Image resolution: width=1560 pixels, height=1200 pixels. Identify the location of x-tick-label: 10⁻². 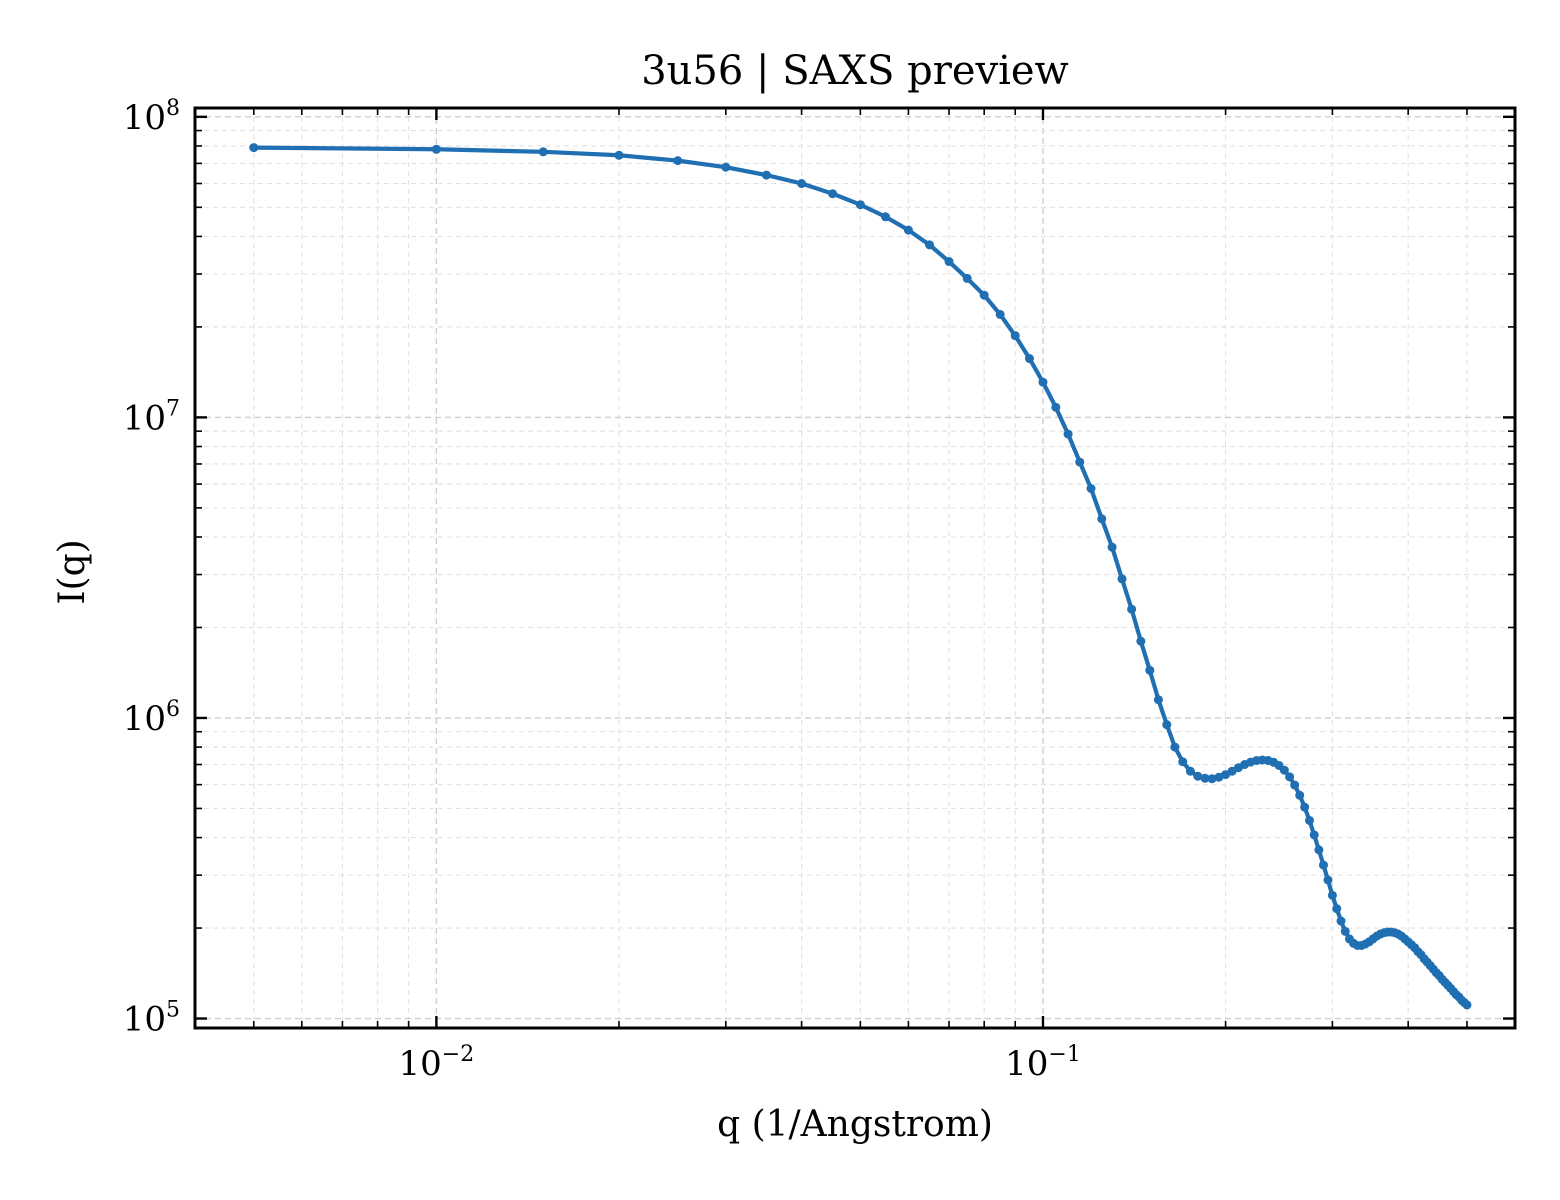
(437, 1063).